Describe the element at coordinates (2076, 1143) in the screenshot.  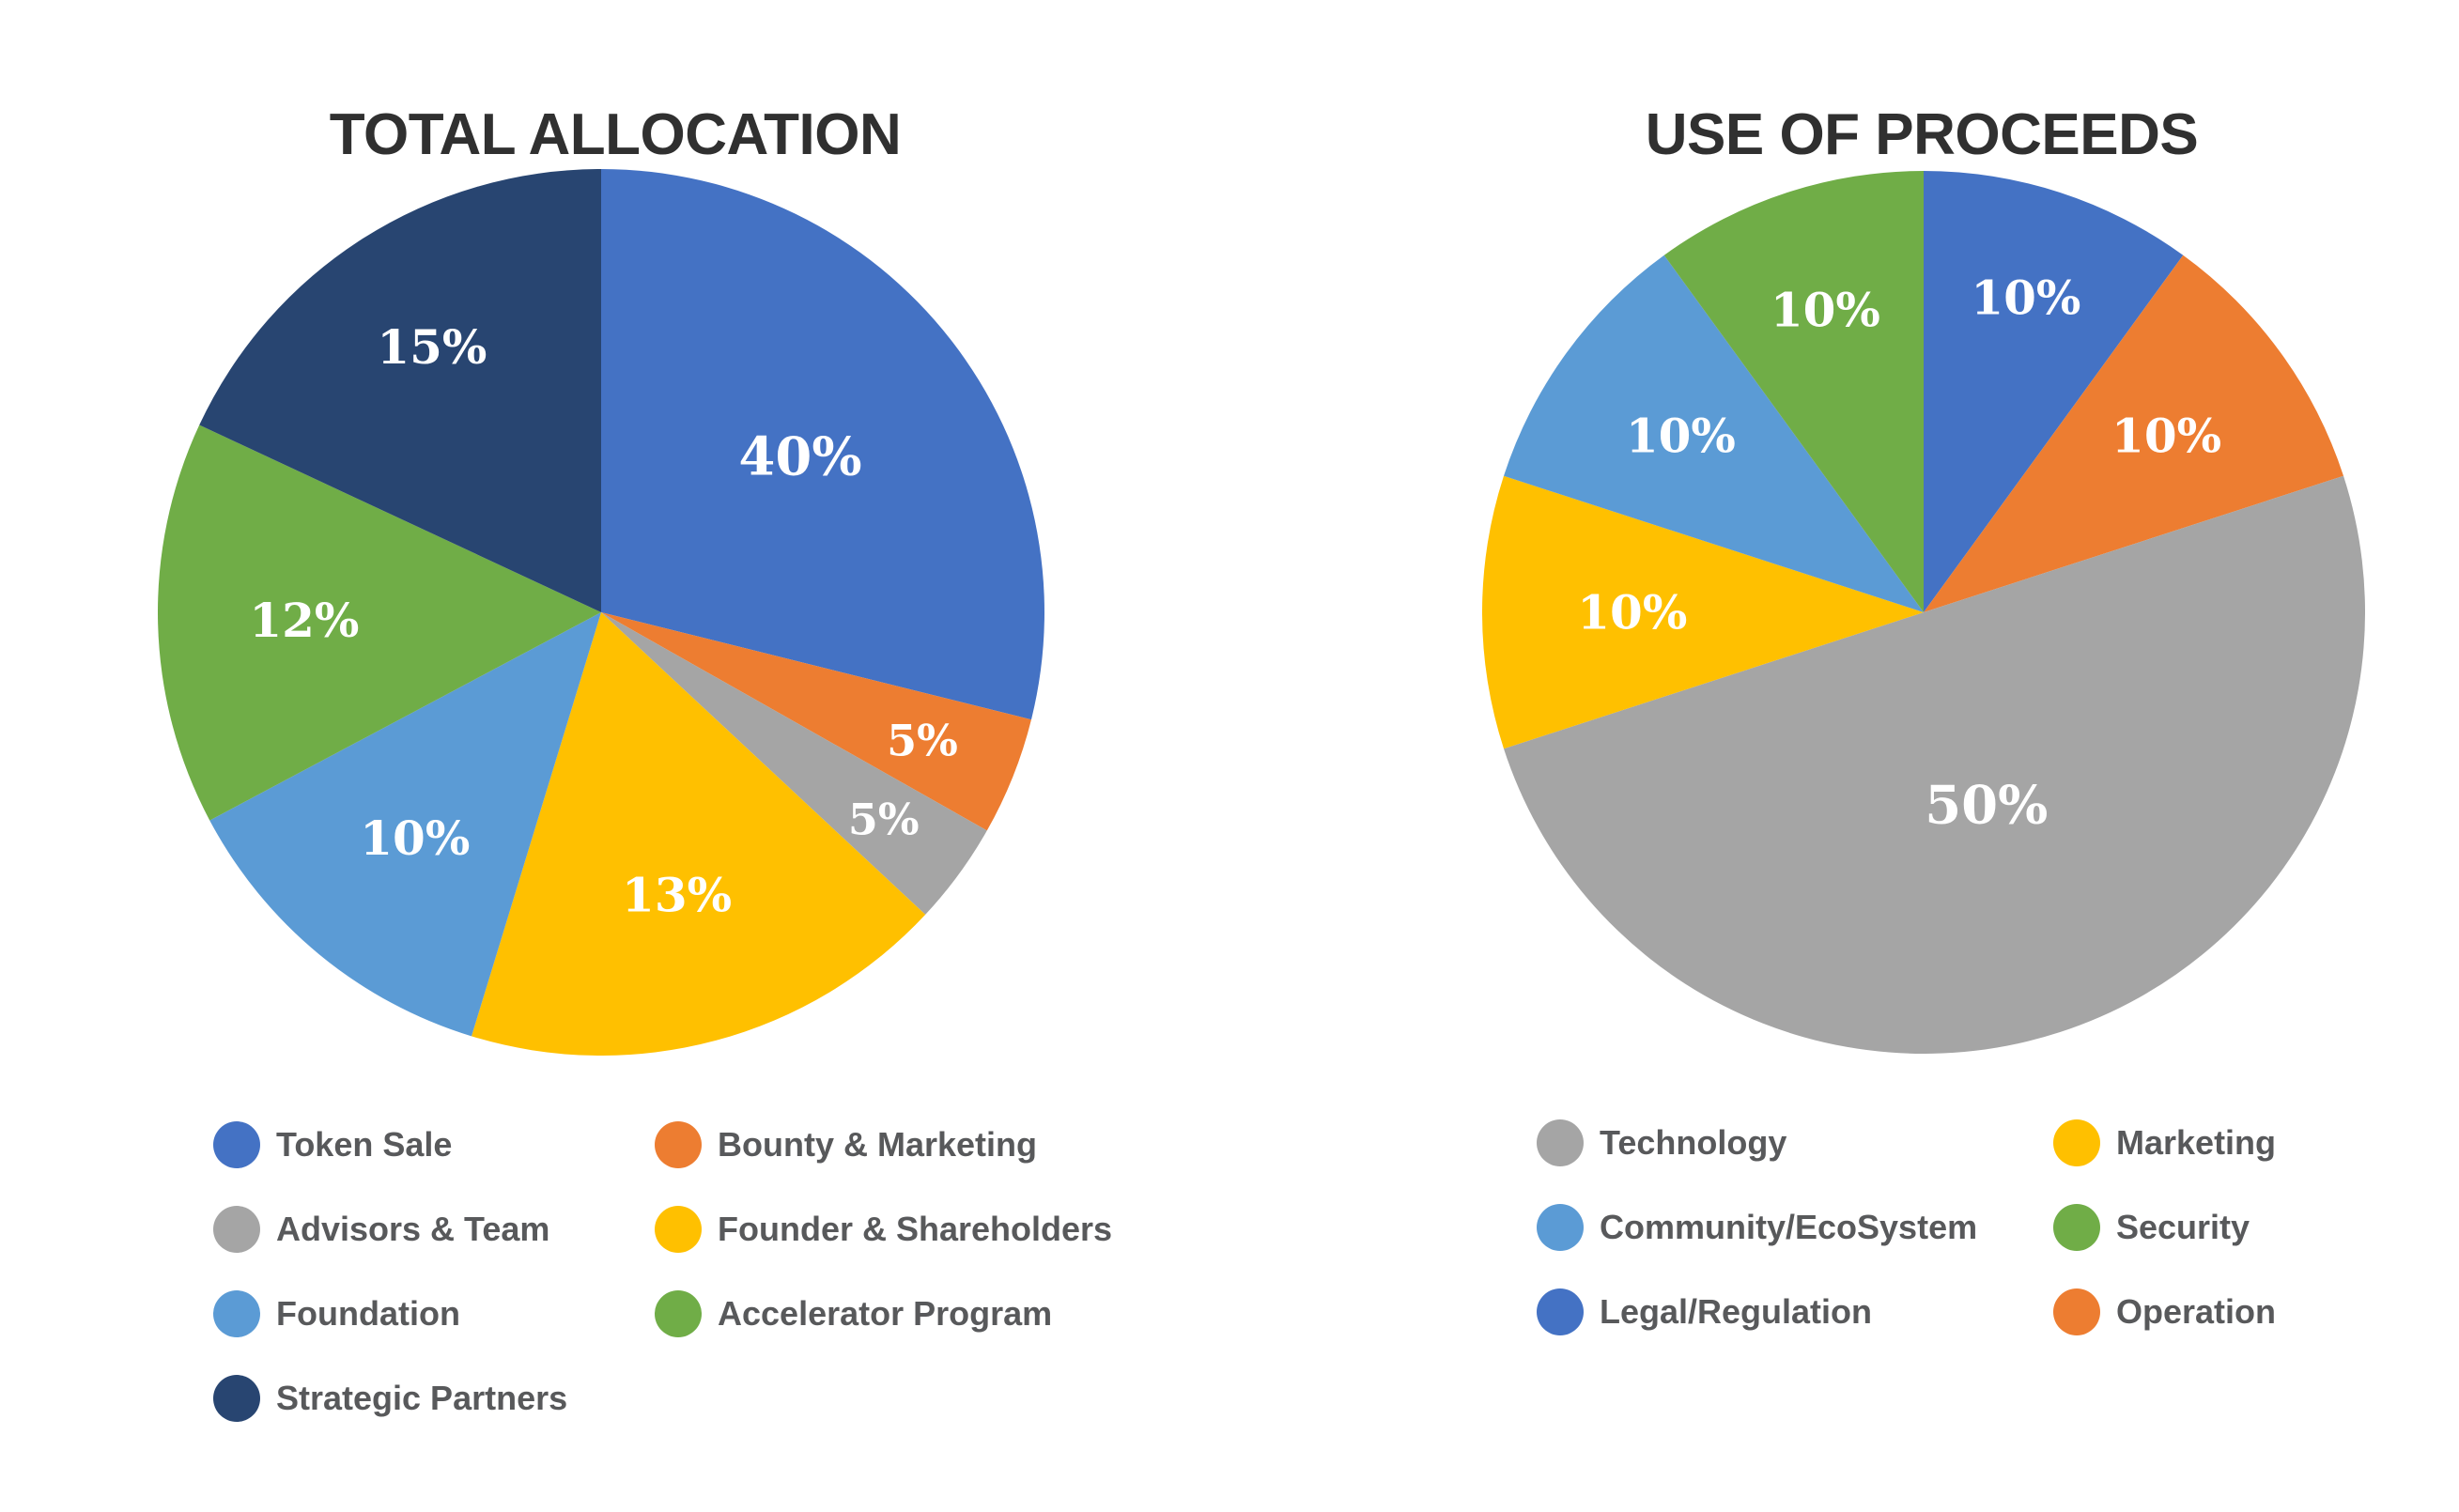
I see `legend-marker-marketing` at that location.